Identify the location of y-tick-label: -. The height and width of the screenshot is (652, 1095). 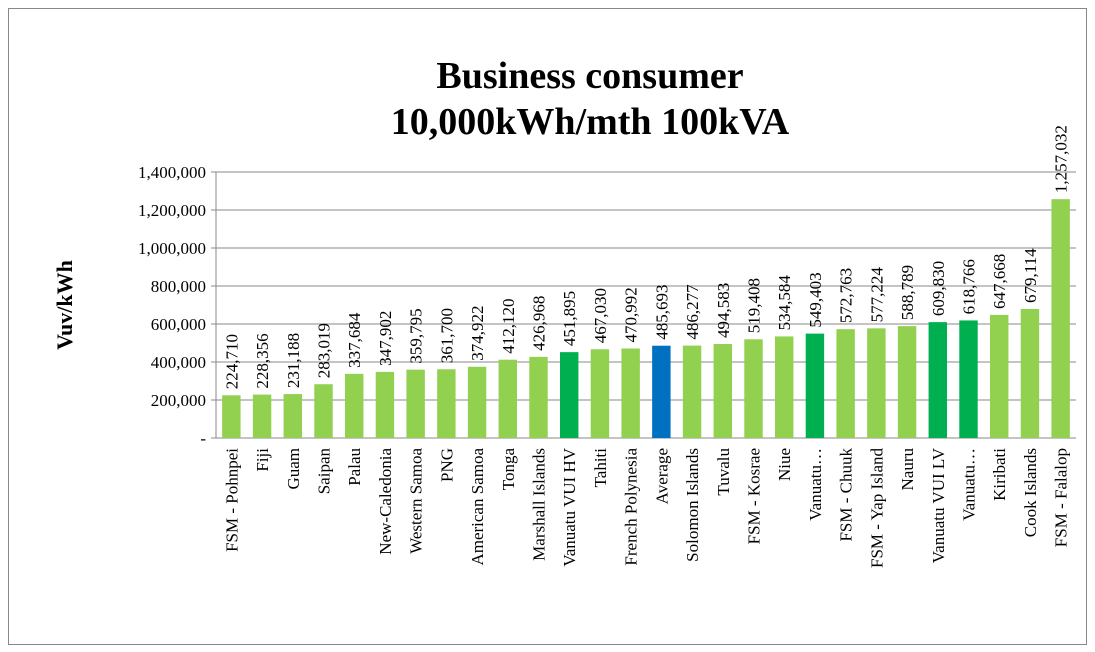
(203, 438).